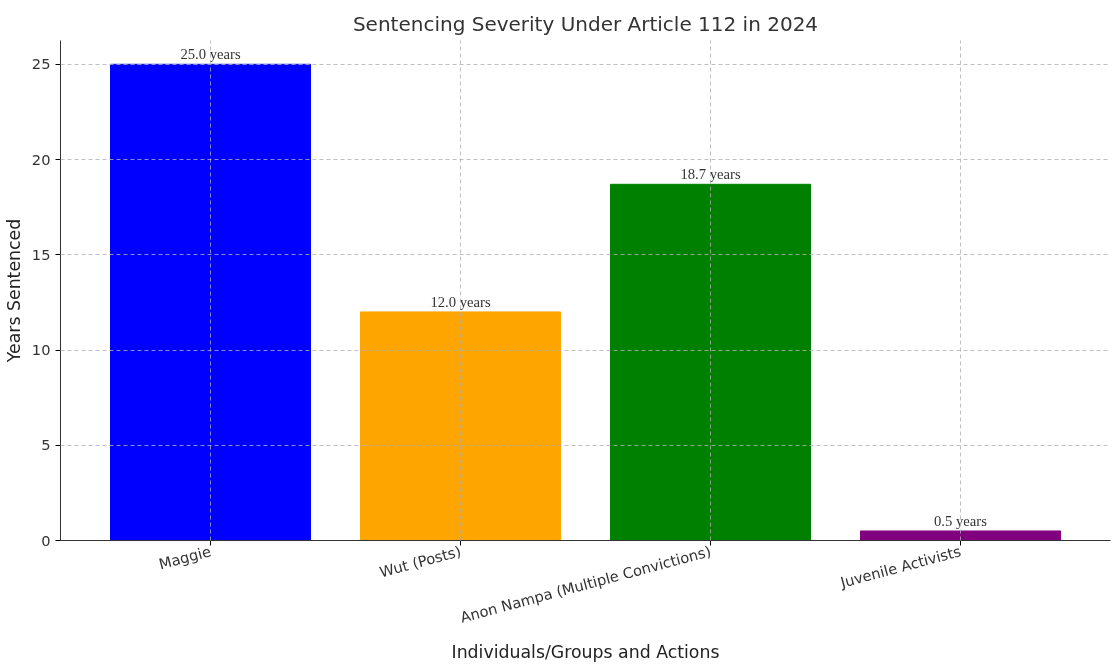 The image size is (1115, 664). What do you see at coordinates (184, 557) in the screenshot?
I see `x-tick-label: Maggie` at bounding box center [184, 557].